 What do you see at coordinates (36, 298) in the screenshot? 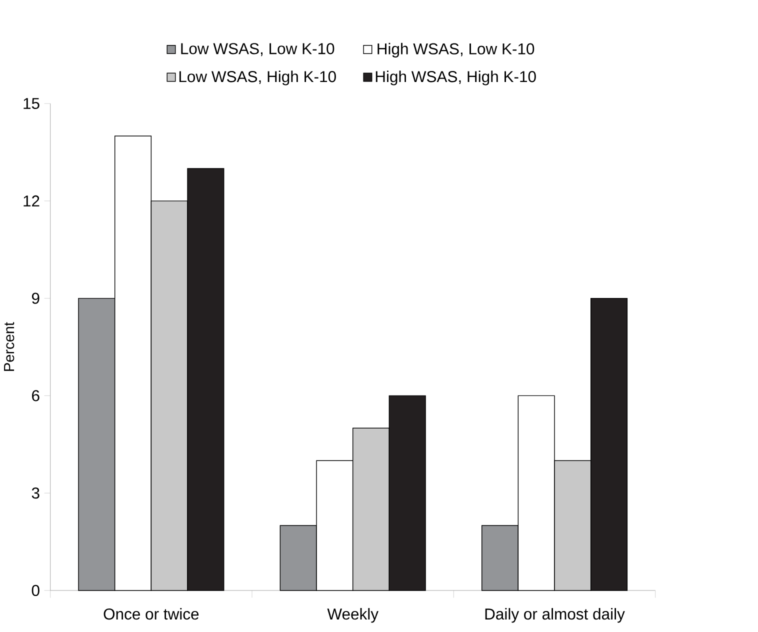
I see `y-tick-label: 9` at bounding box center [36, 298].